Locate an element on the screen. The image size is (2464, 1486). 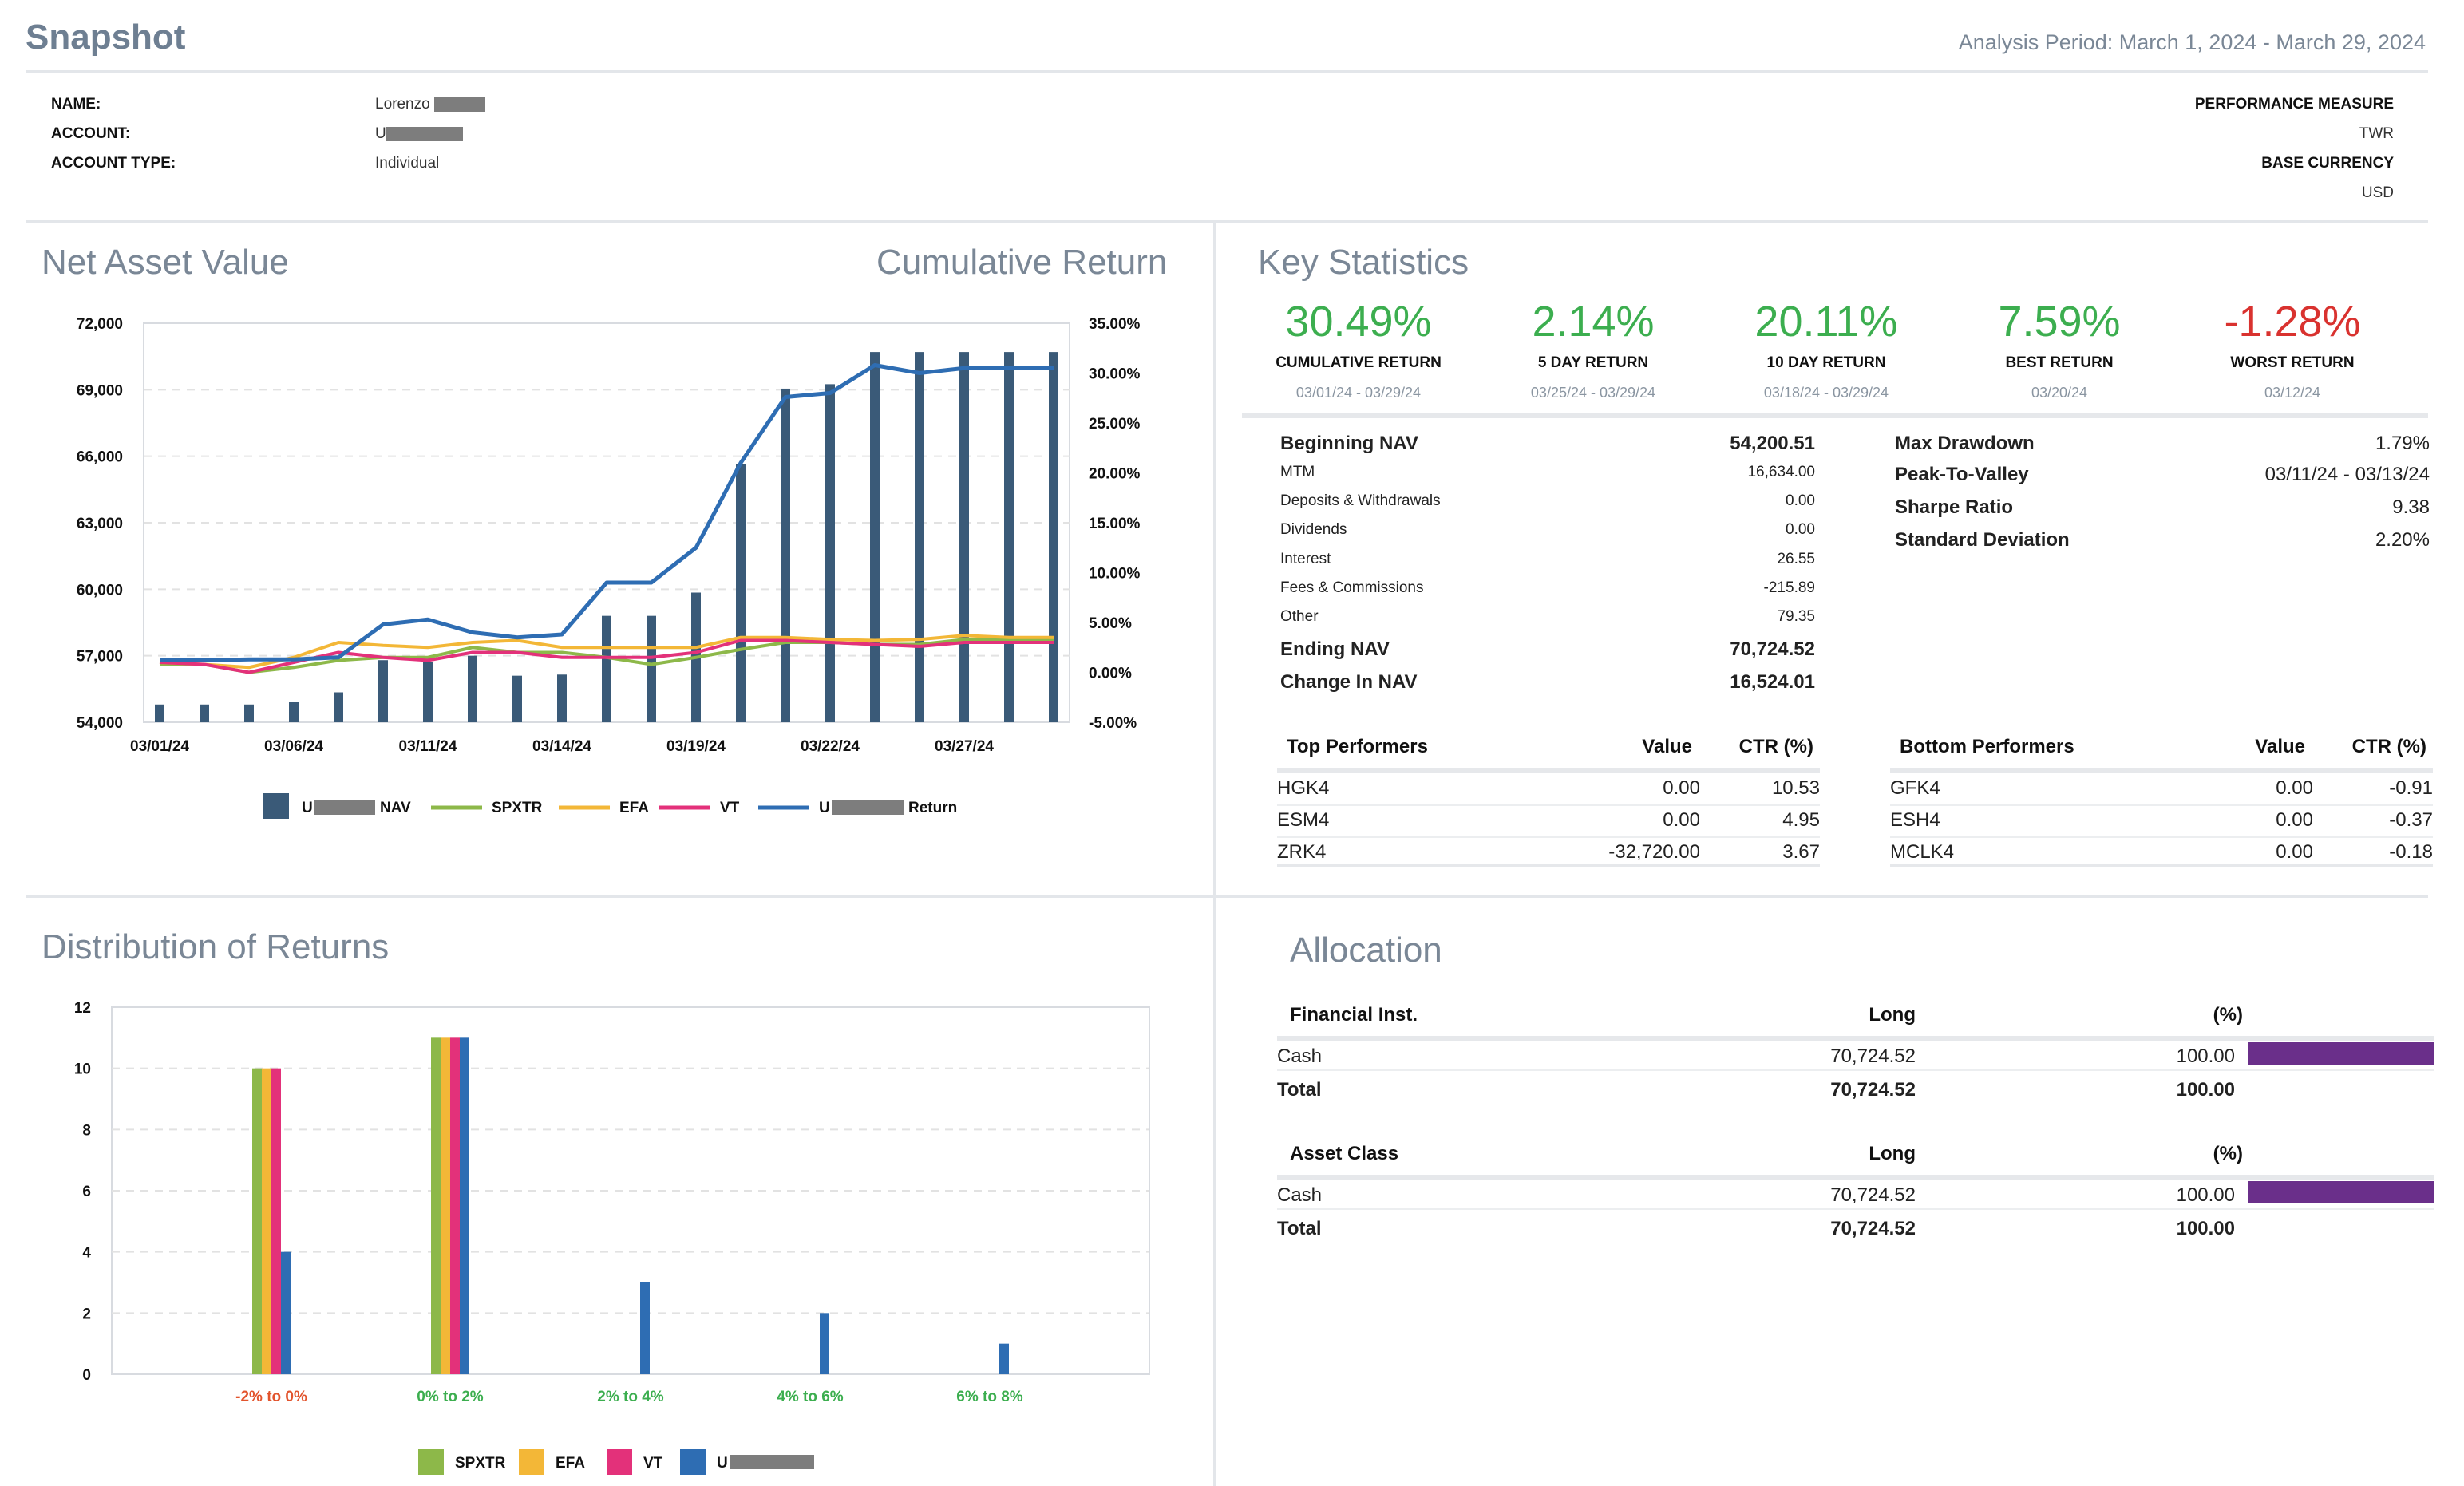
right-tick-label: 10.00% is located at coordinates (1115, 574).